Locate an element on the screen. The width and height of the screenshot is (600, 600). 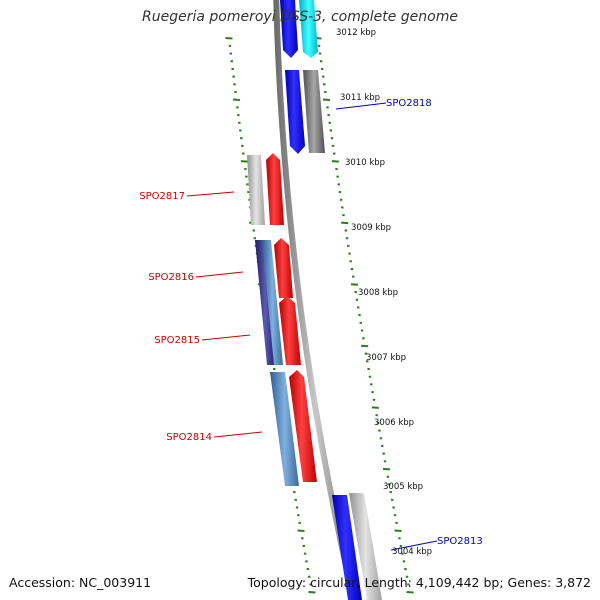
leader-spo2814 is located at coordinates (238, 434).